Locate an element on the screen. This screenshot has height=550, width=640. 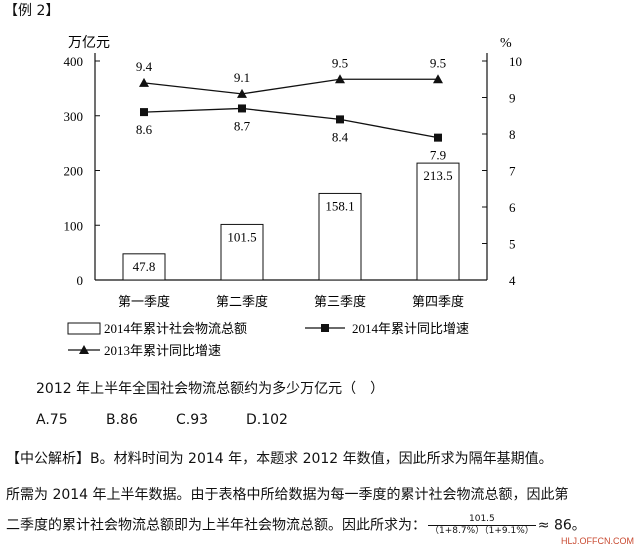
right-tick-label: 4 is located at coordinates (512, 280).